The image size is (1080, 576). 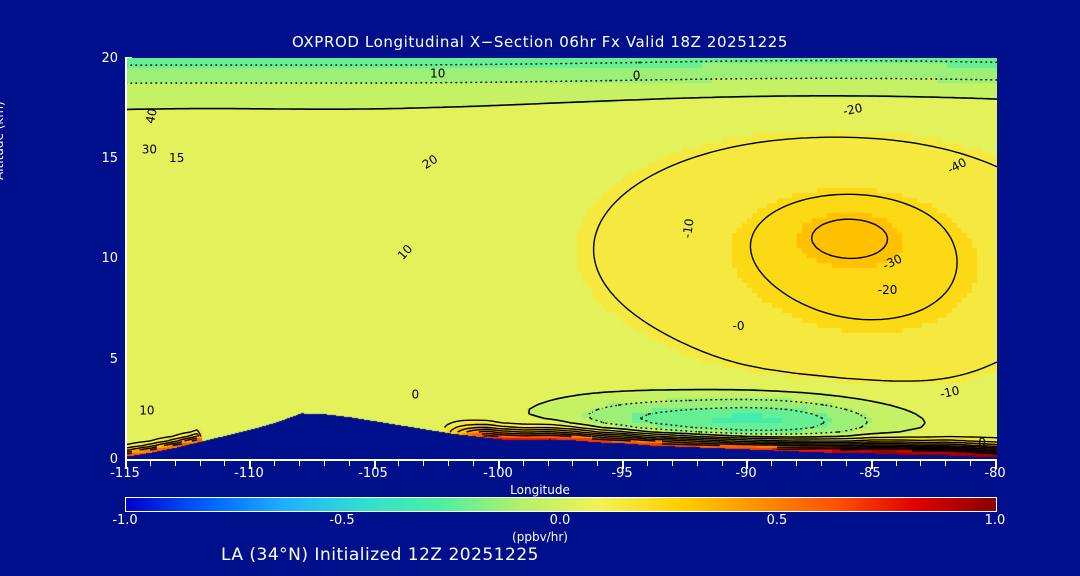 I want to click on x-tick-label: -95, so click(x=622, y=473).